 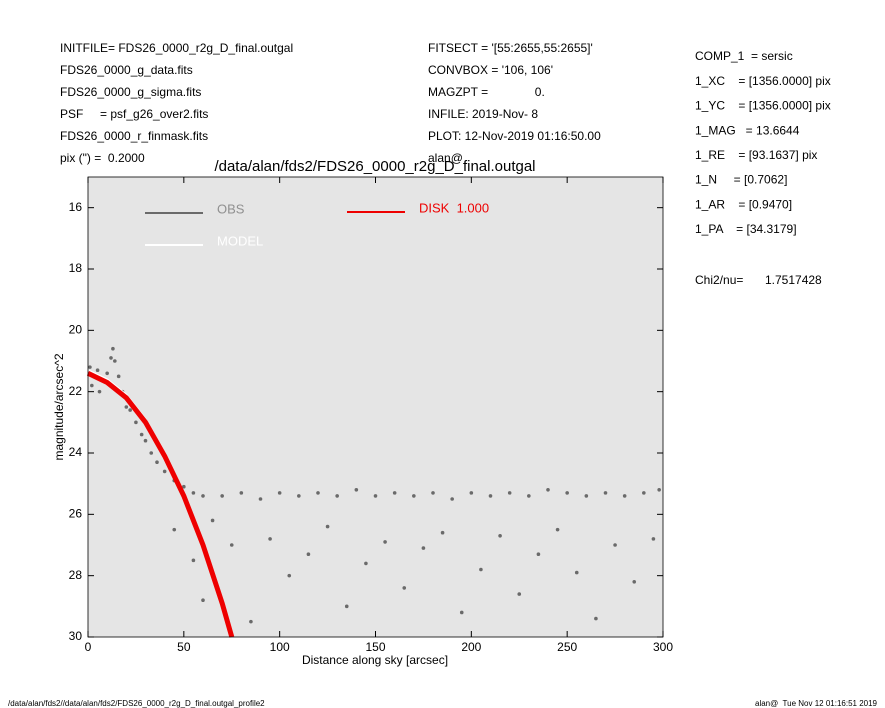 What do you see at coordinates (240, 240) in the screenshot?
I see `legend-label: MODEL` at bounding box center [240, 240].